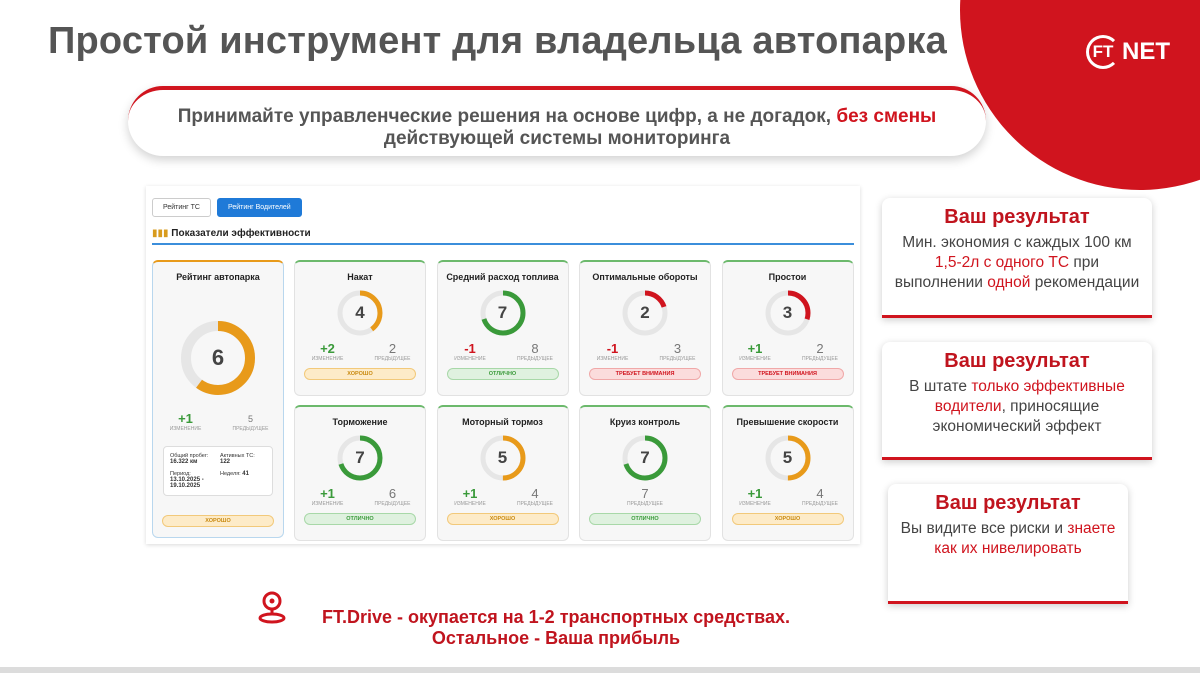 This screenshot has width=1200, height=673. What do you see at coordinates (600, 670) in the screenshot?
I see `bottom-bar` at bounding box center [600, 670].